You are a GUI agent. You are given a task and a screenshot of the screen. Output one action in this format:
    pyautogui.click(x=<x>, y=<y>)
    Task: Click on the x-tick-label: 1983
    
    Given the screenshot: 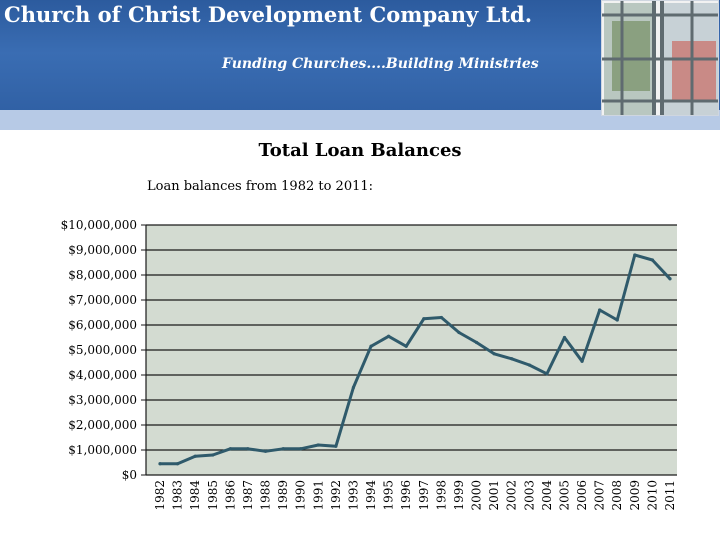 What is the action you would take?
    pyautogui.click(x=178, y=495)
    